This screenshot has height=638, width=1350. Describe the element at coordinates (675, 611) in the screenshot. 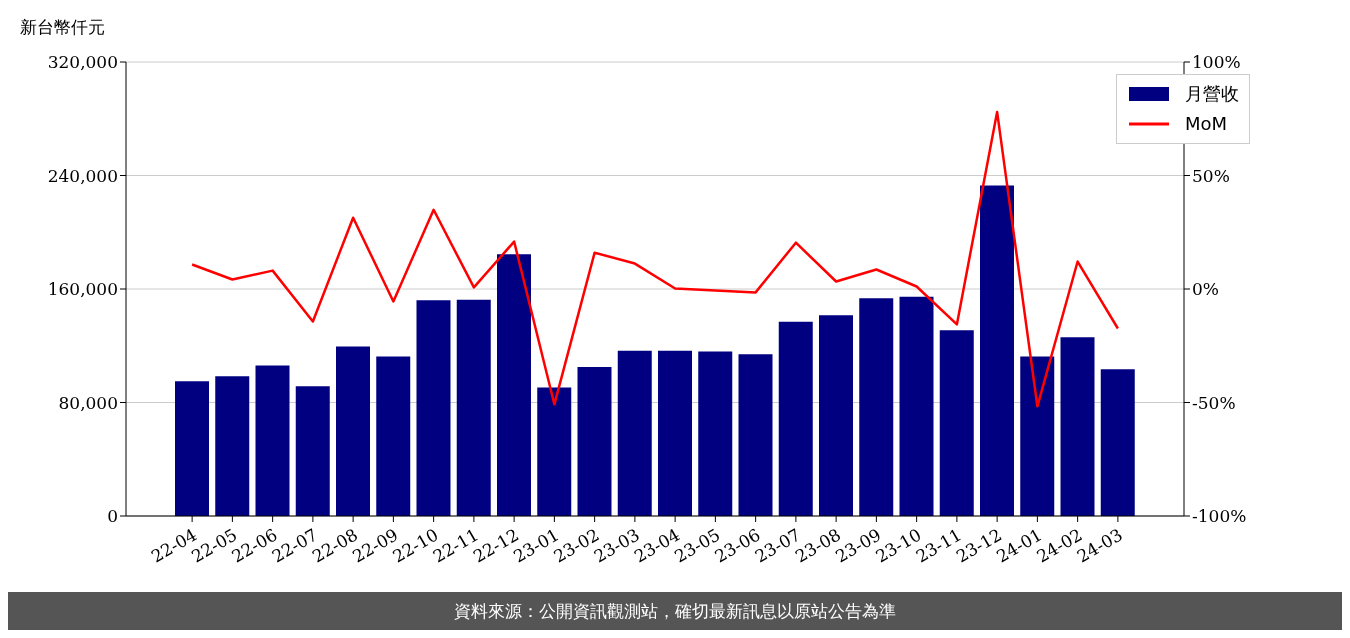

I see `source-note: 資料來源：公開資訊觀測站，確切最新訊息以原站公告為準` at that location.